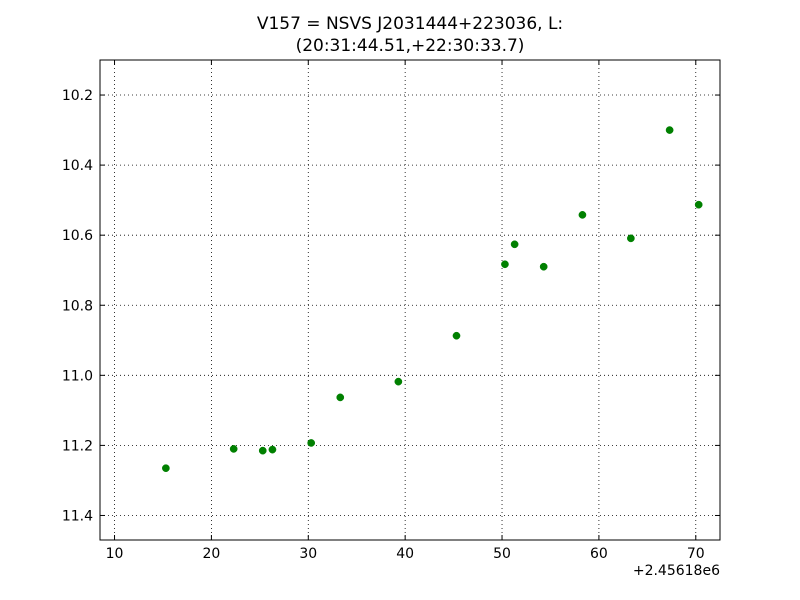 Image resolution: width=800 pixels, height=600 pixels. Describe the element at coordinates (115, 554) in the screenshot. I see `x-tick-label: 10` at that location.